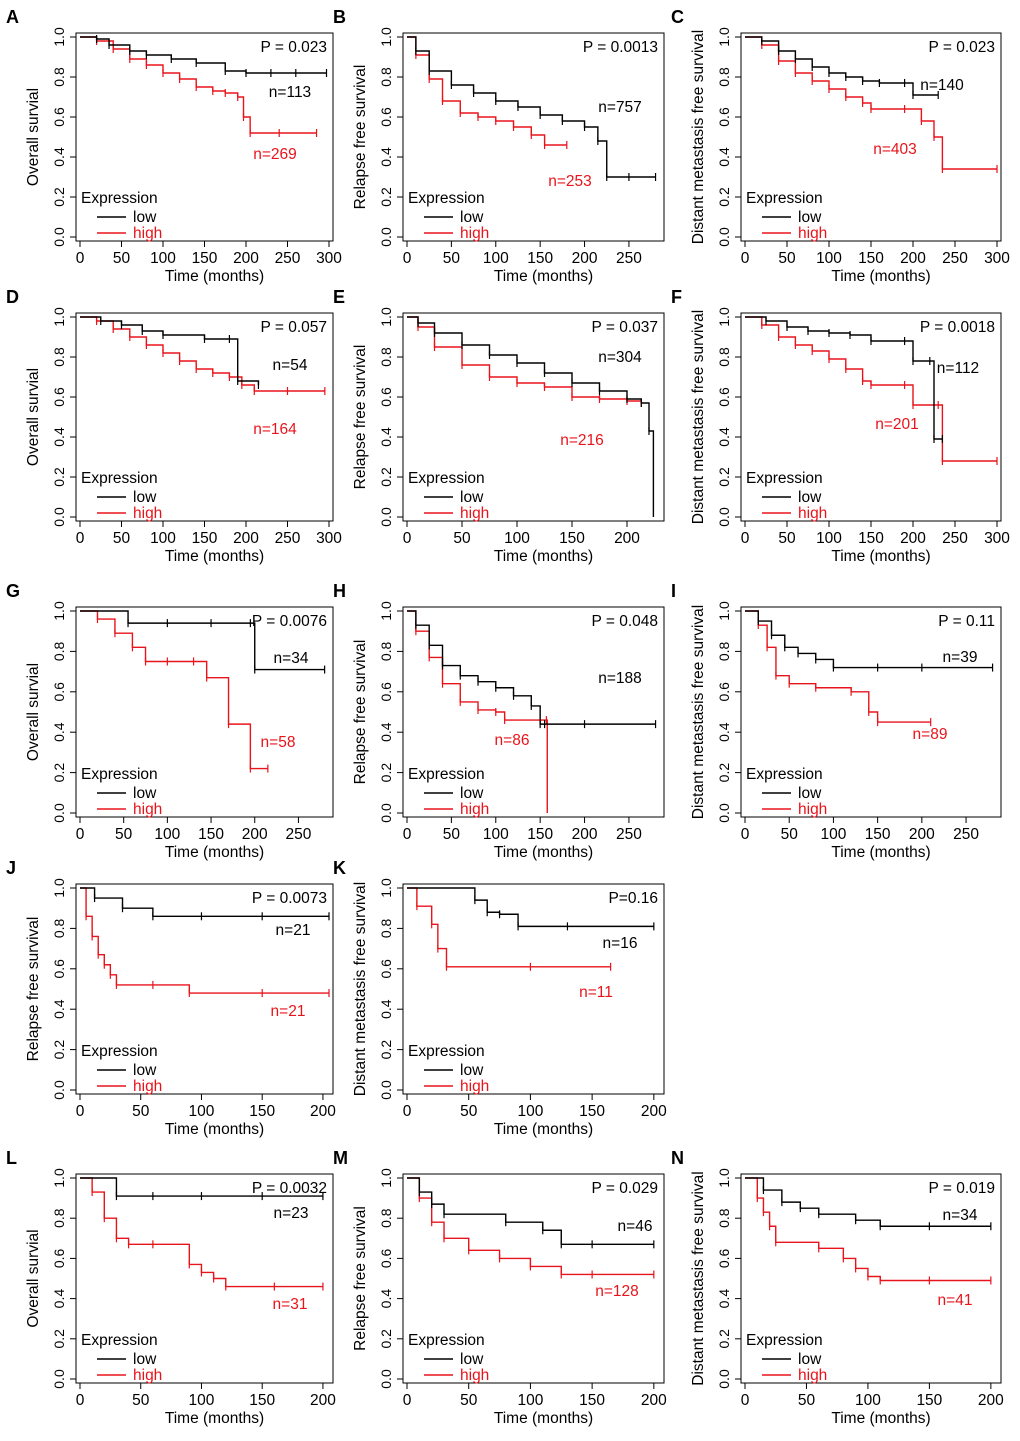 The image size is (1020, 1441). What do you see at coordinates (339, 868) in the screenshot?
I see `panel-label: K` at bounding box center [339, 868].